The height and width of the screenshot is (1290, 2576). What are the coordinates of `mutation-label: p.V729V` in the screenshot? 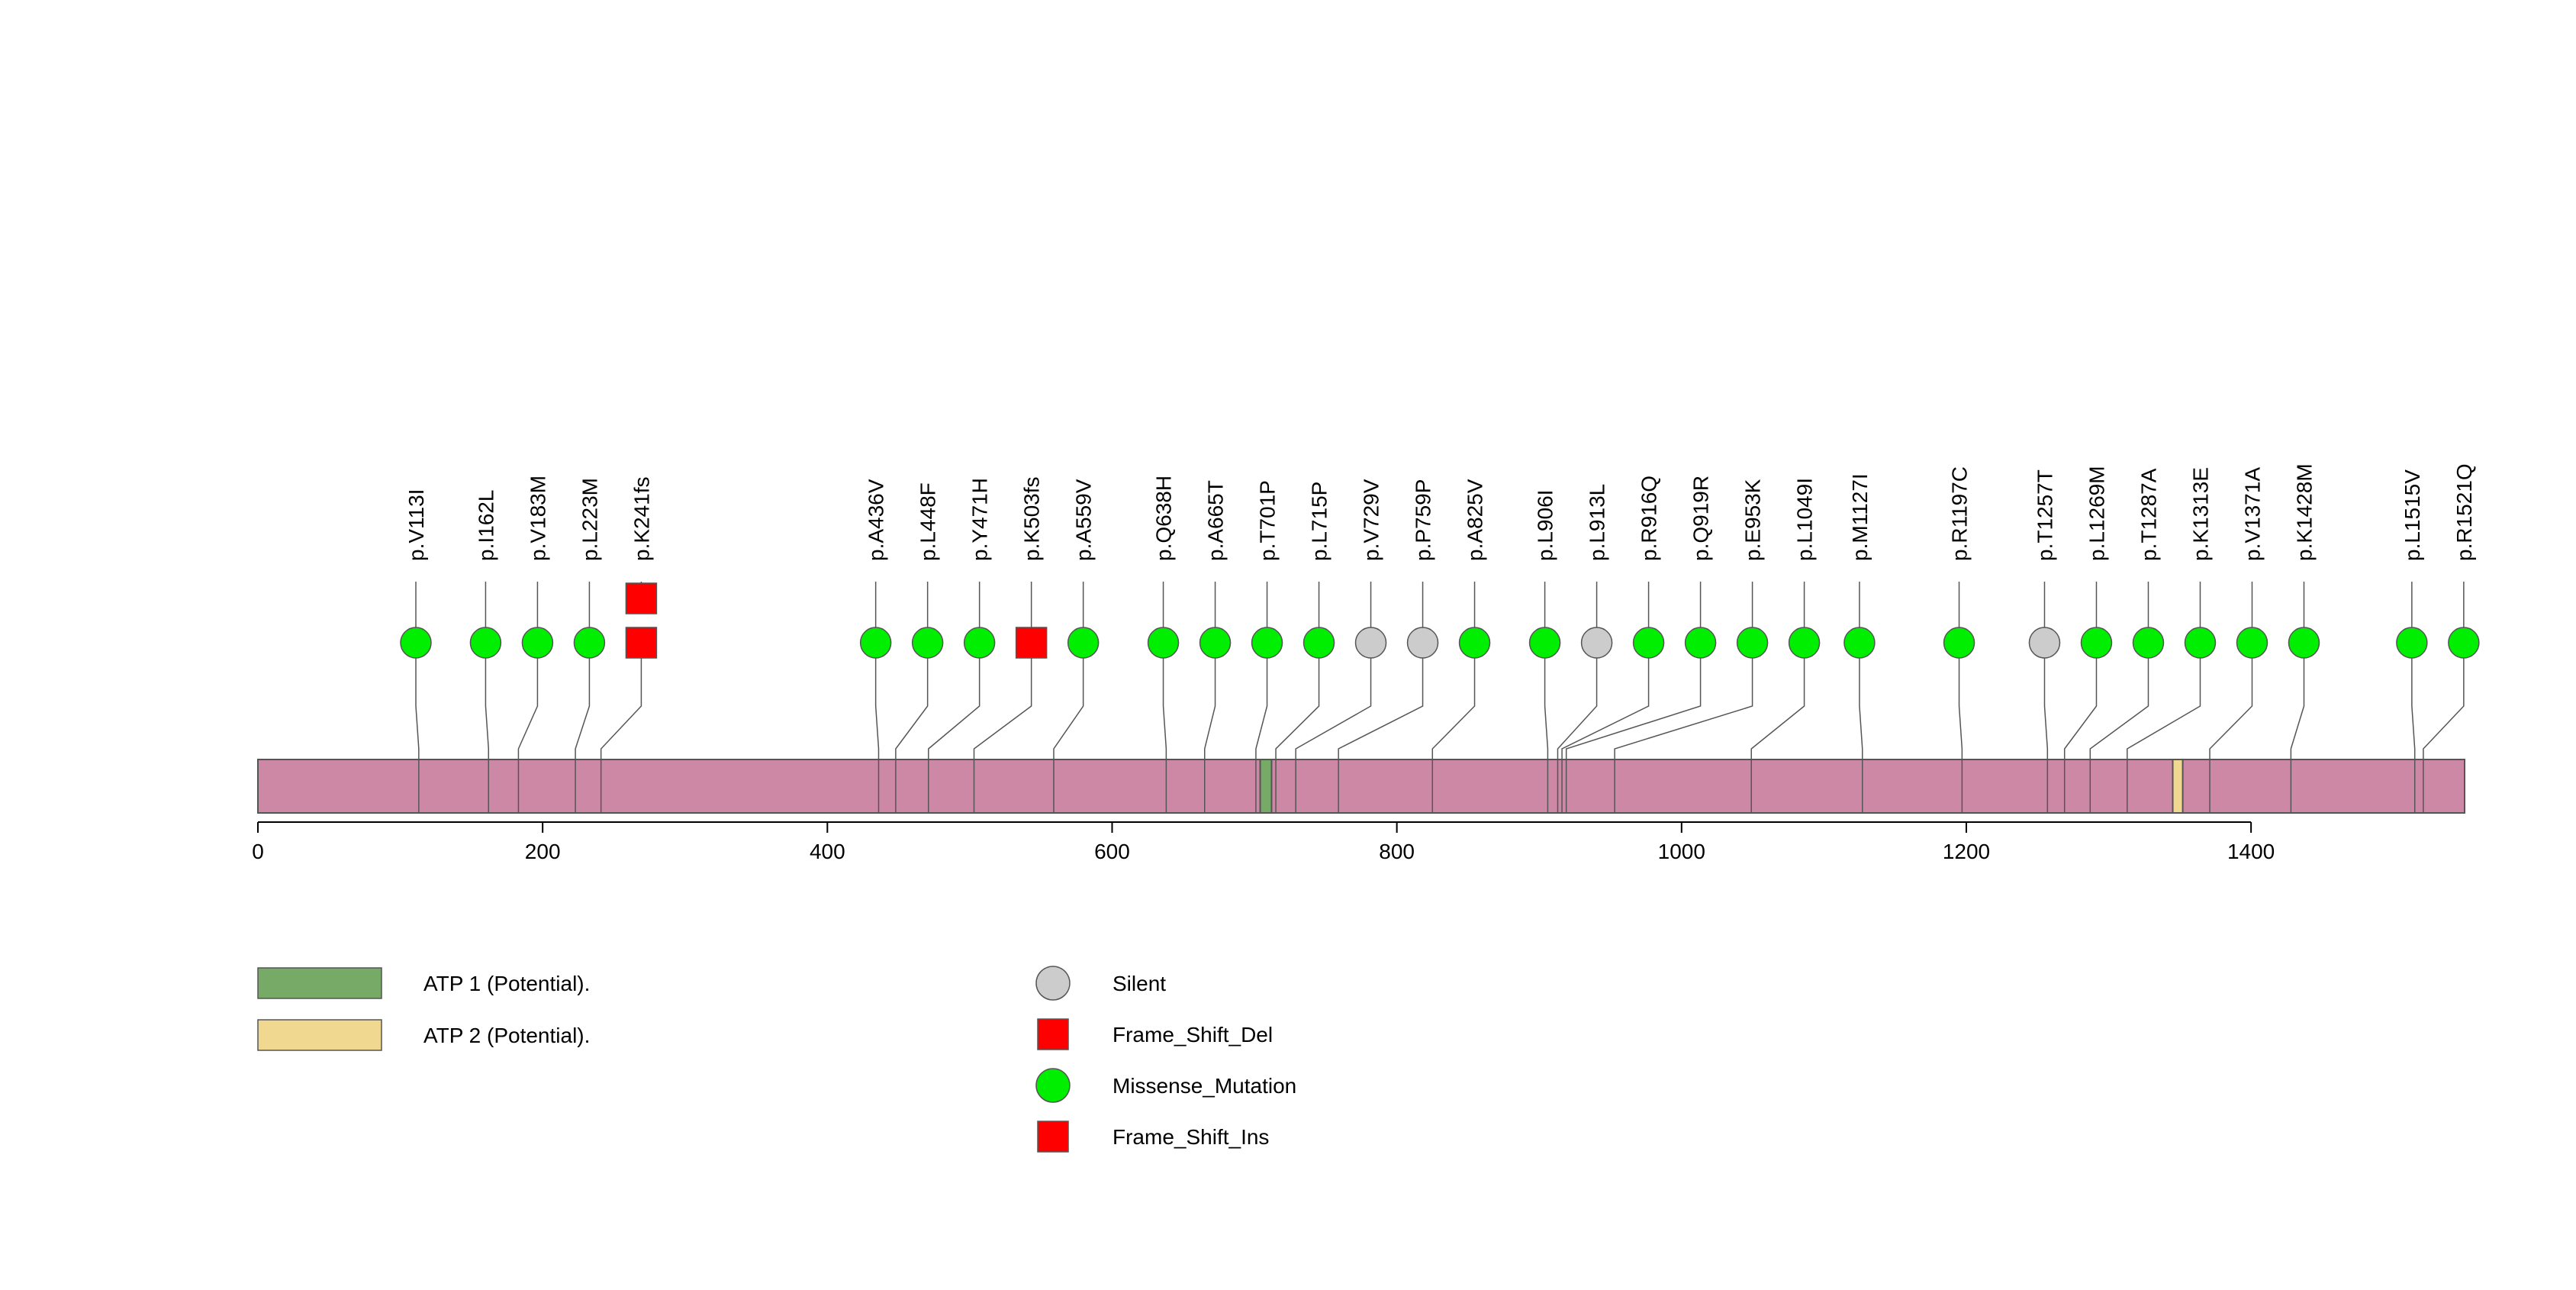 It's located at (1371, 520).